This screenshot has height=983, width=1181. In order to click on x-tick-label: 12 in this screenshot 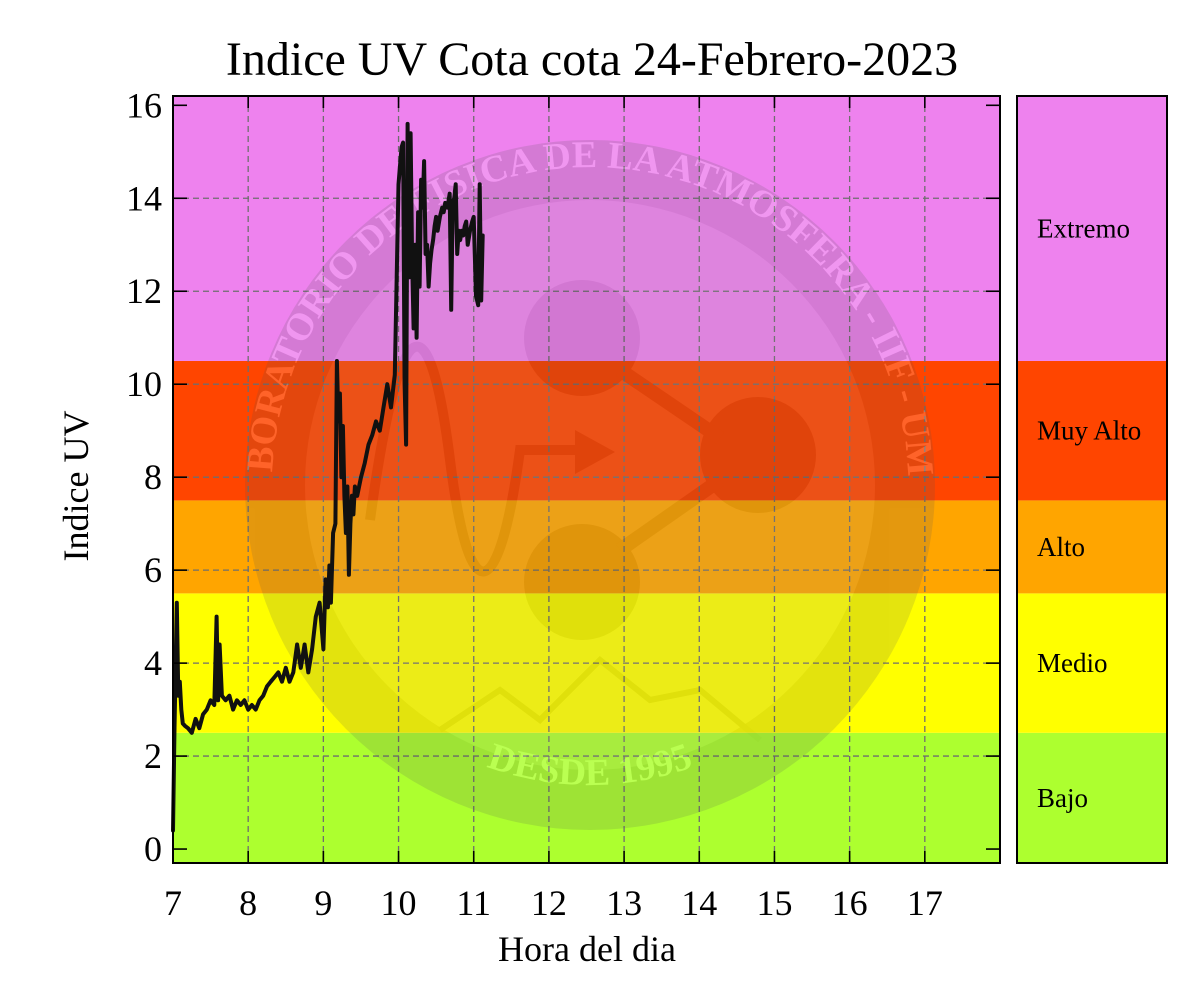, I will do `click(549, 903)`.